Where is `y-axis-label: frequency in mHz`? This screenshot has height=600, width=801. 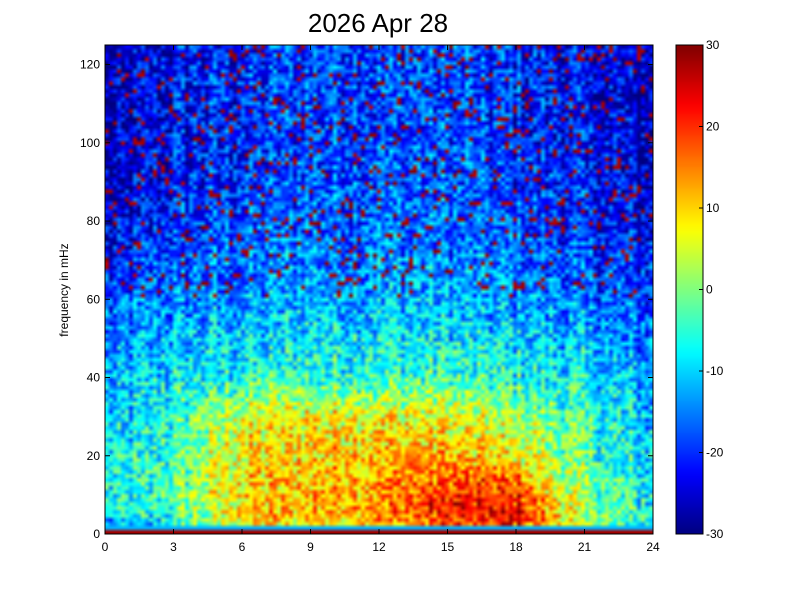
y-axis-label: frequency in mHz is located at coordinates (64, 289).